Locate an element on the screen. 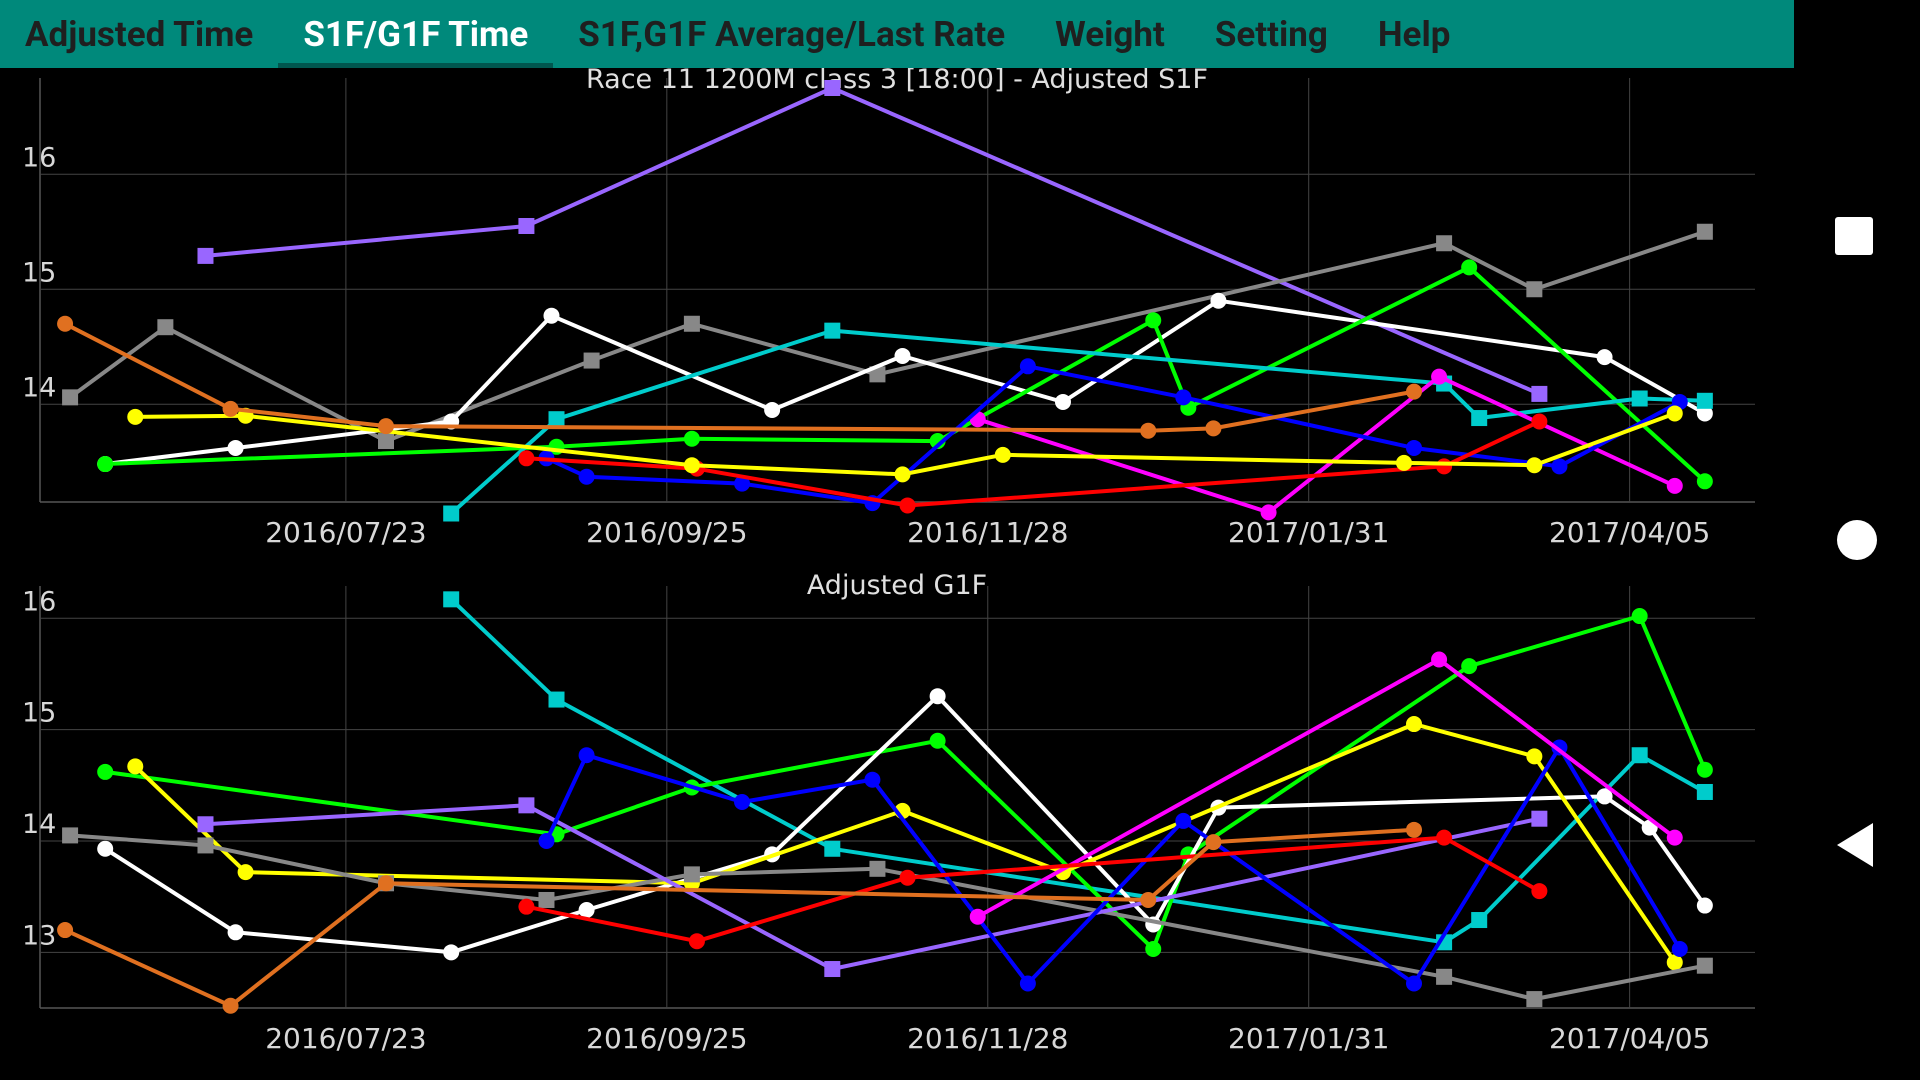 This screenshot has height=1080, width=1920. triangle-left-icon is located at coordinates (1855, 845).